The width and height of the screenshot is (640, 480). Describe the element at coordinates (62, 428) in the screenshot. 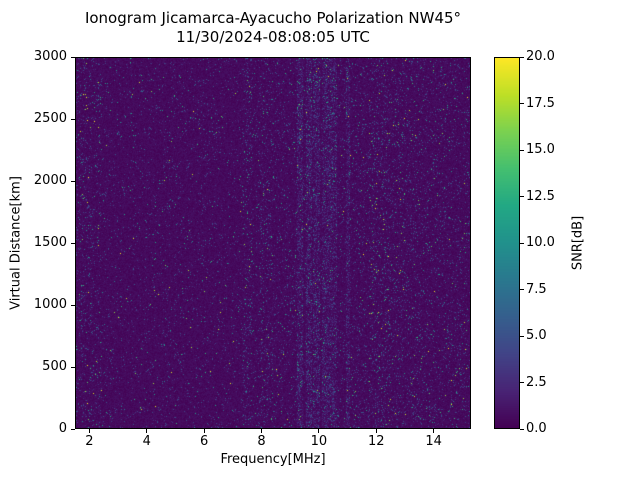

I see `y-tick-label: 0` at that location.